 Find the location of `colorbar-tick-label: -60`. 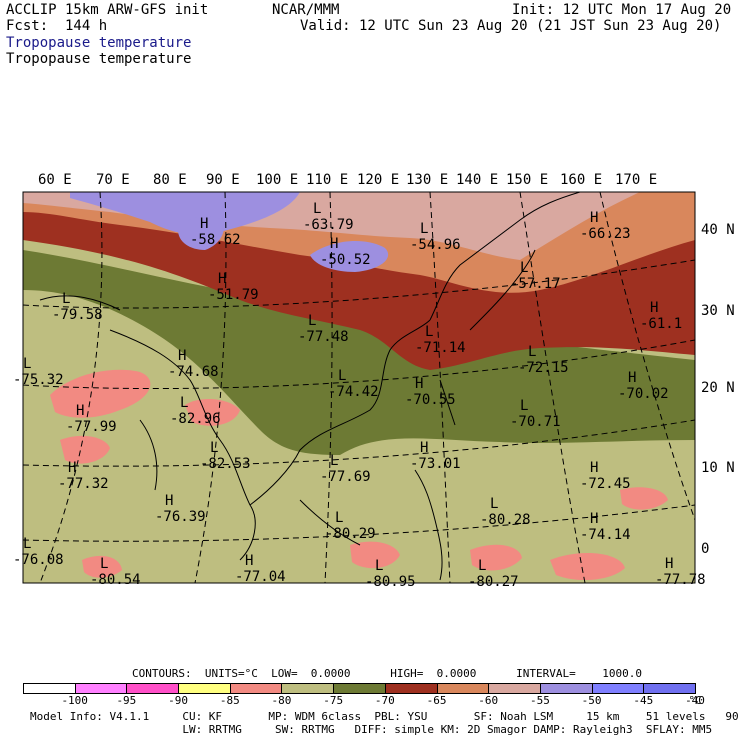

colorbar-tick-label: -60 is located at coordinates (488, 700).